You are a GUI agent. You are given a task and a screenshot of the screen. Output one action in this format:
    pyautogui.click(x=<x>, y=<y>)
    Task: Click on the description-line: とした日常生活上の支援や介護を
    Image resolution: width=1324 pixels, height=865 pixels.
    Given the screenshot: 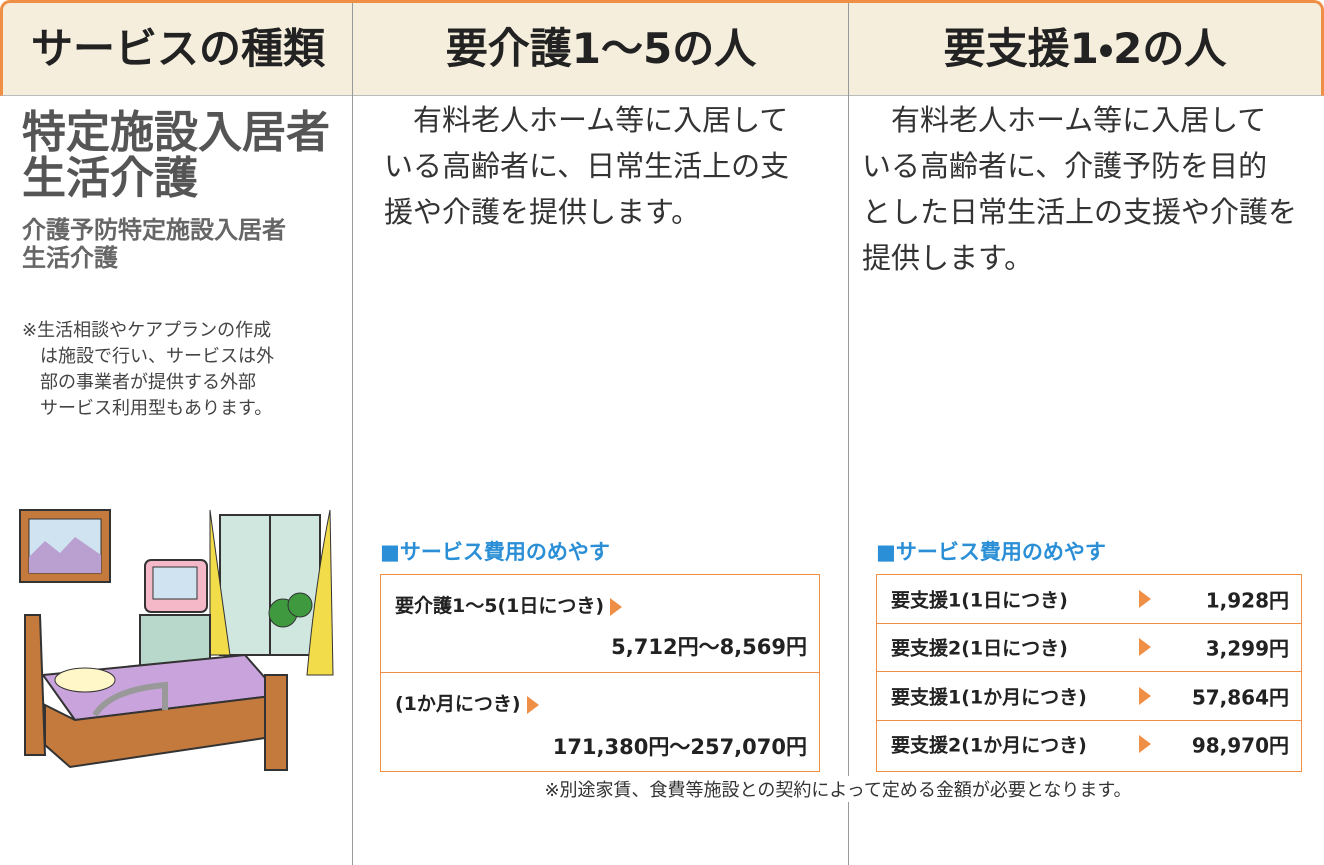 What is the action you would take?
    pyautogui.click(x=1080, y=212)
    